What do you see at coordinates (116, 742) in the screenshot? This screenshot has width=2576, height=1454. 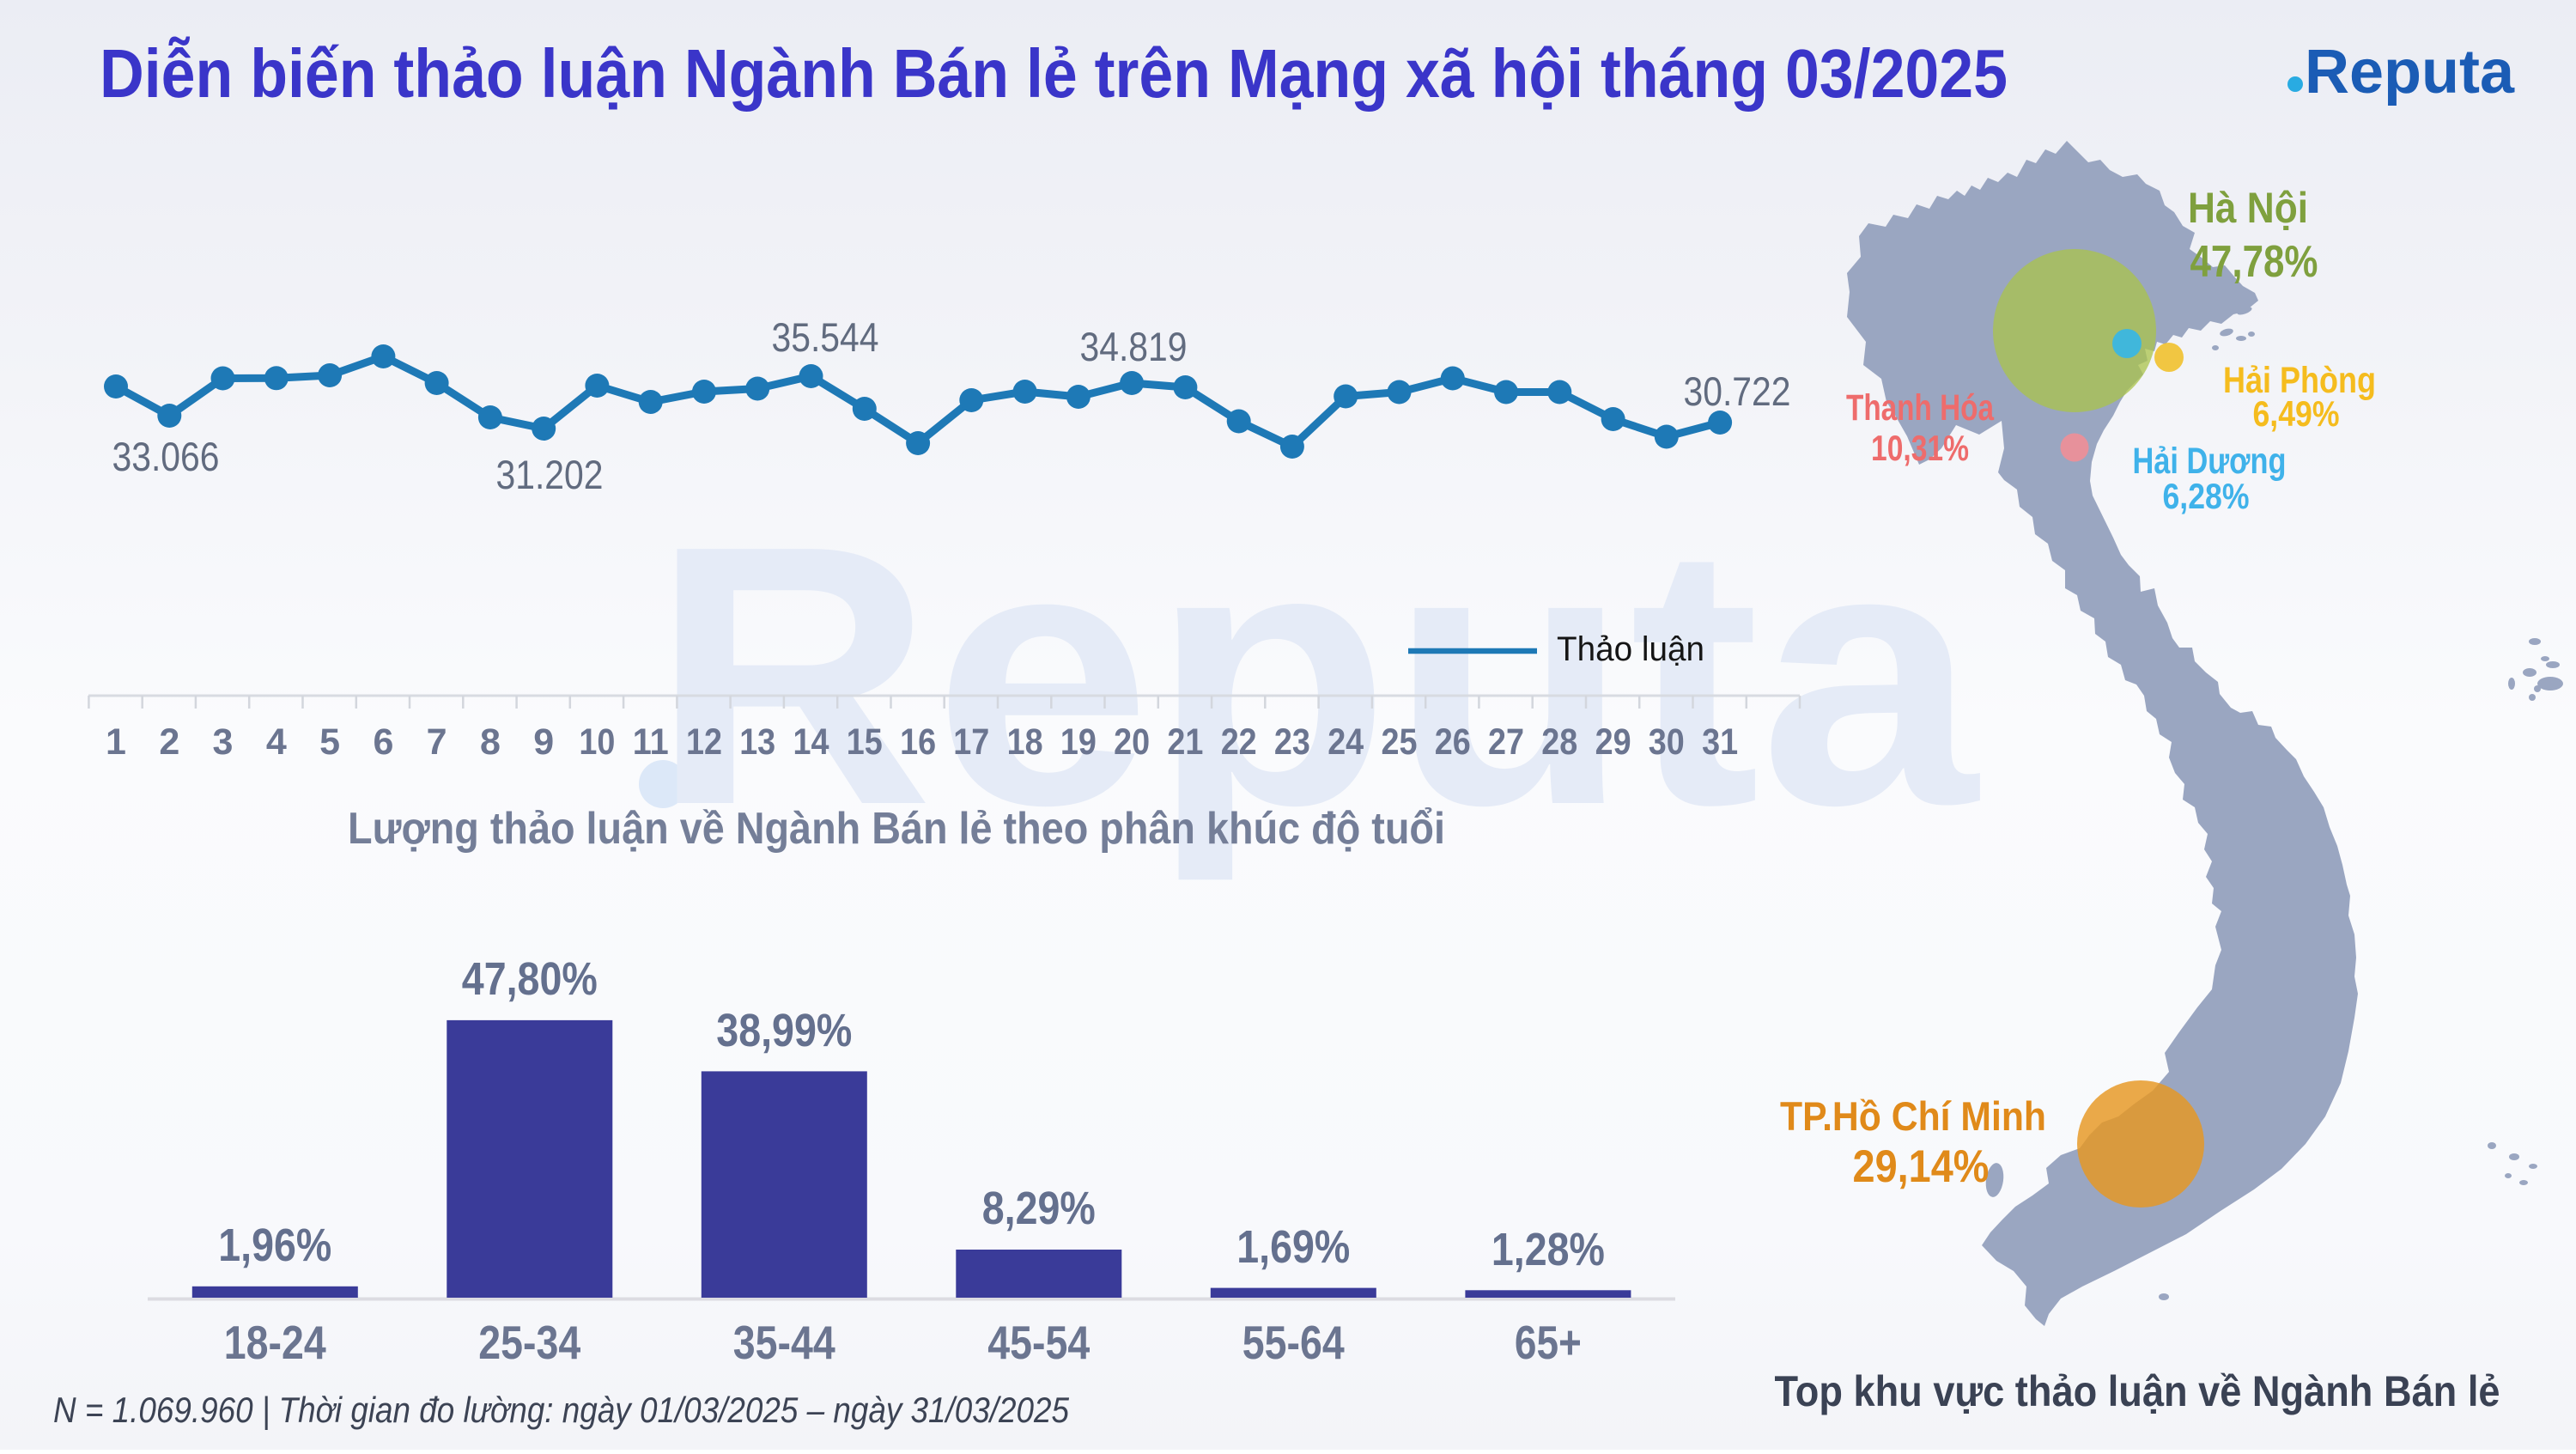 I see `svg-text: 1` at bounding box center [116, 742].